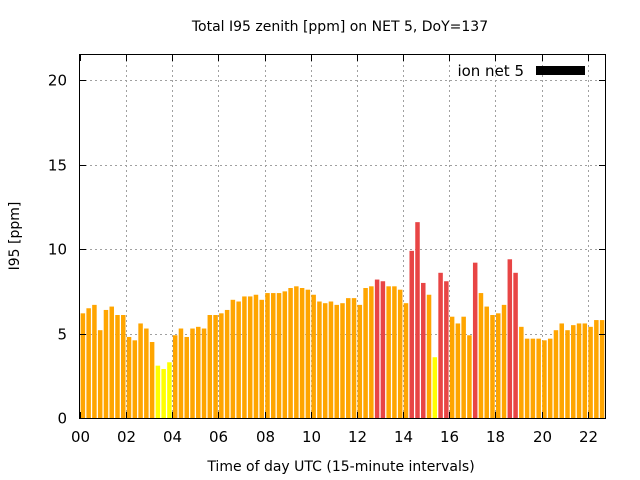 The width and height of the screenshot is (640, 480). What do you see at coordinates (80, 437) in the screenshot?
I see `x-tick-label: 00` at bounding box center [80, 437].